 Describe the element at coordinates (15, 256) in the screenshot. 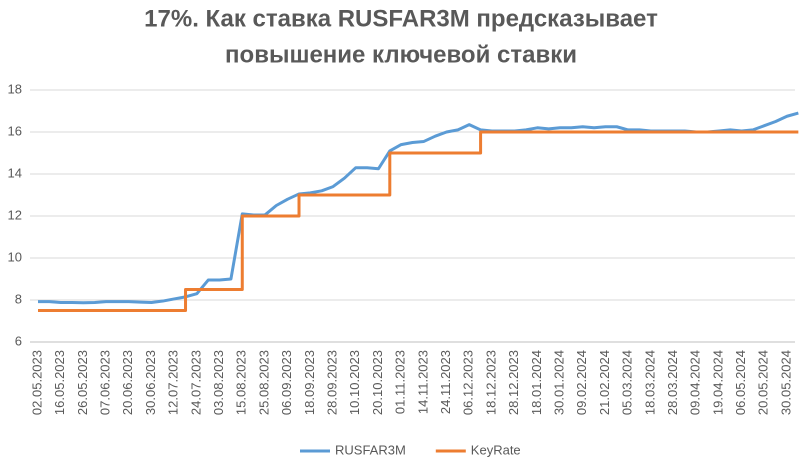

I see `y-tick-label: 10` at that location.